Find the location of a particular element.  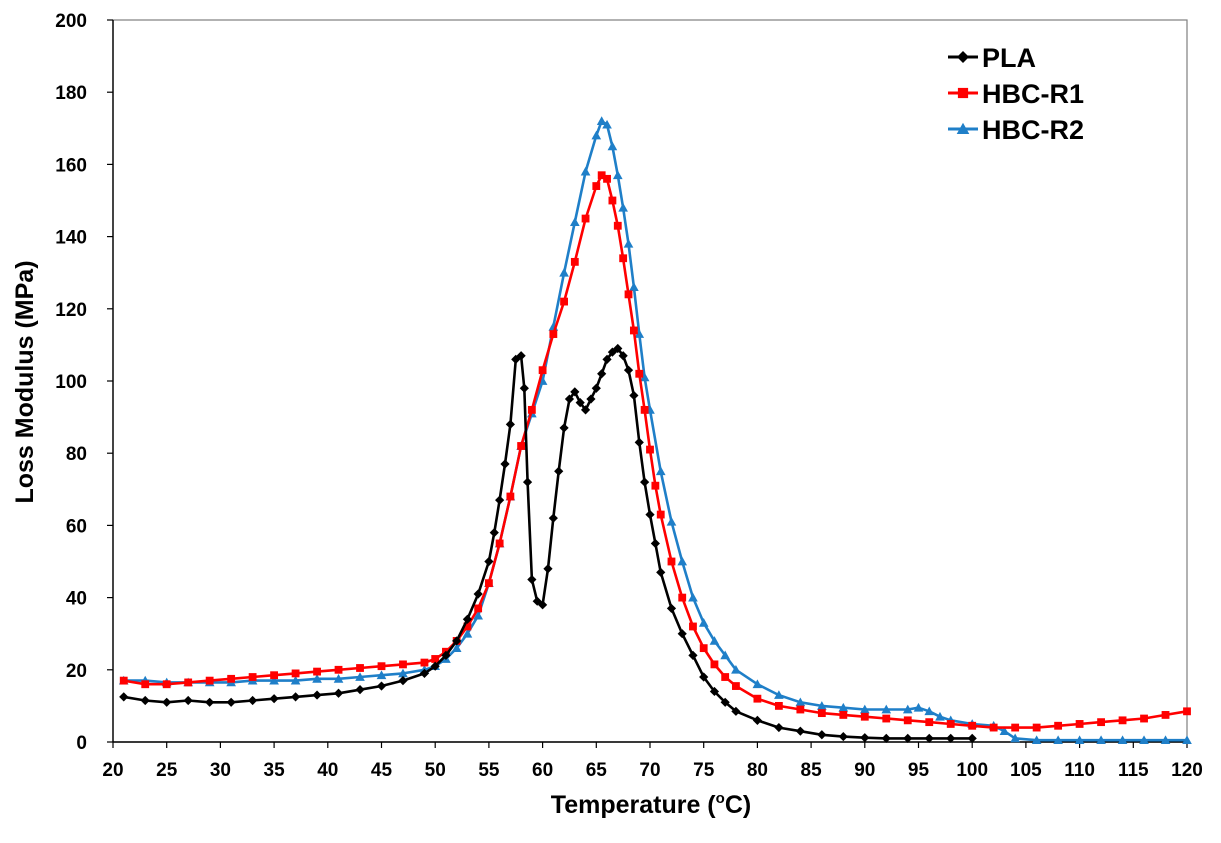

y-tick-label: 100 is located at coordinates (71, 382).